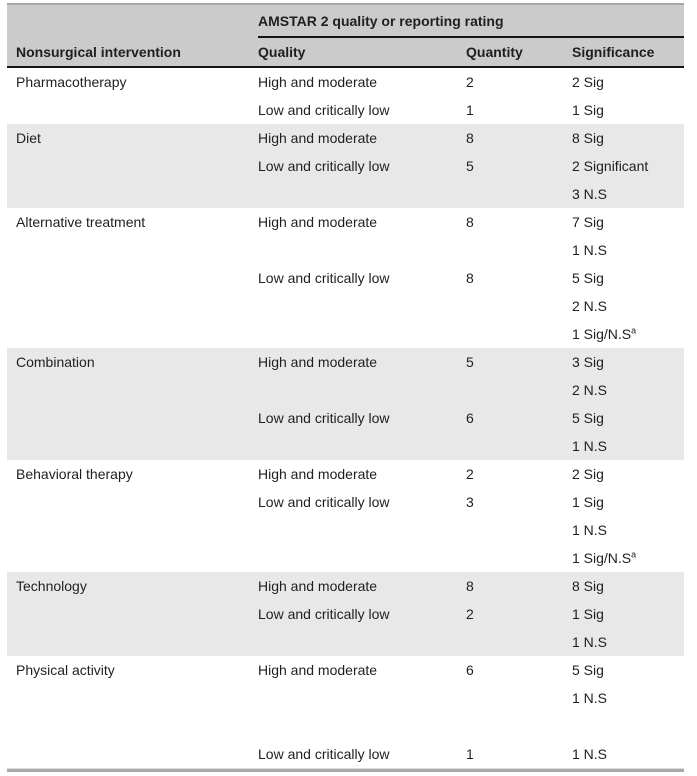  What do you see at coordinates (345, 194) in the screenshot?
I see `table-row: 3 N.S` at bounding box center [345, 194].